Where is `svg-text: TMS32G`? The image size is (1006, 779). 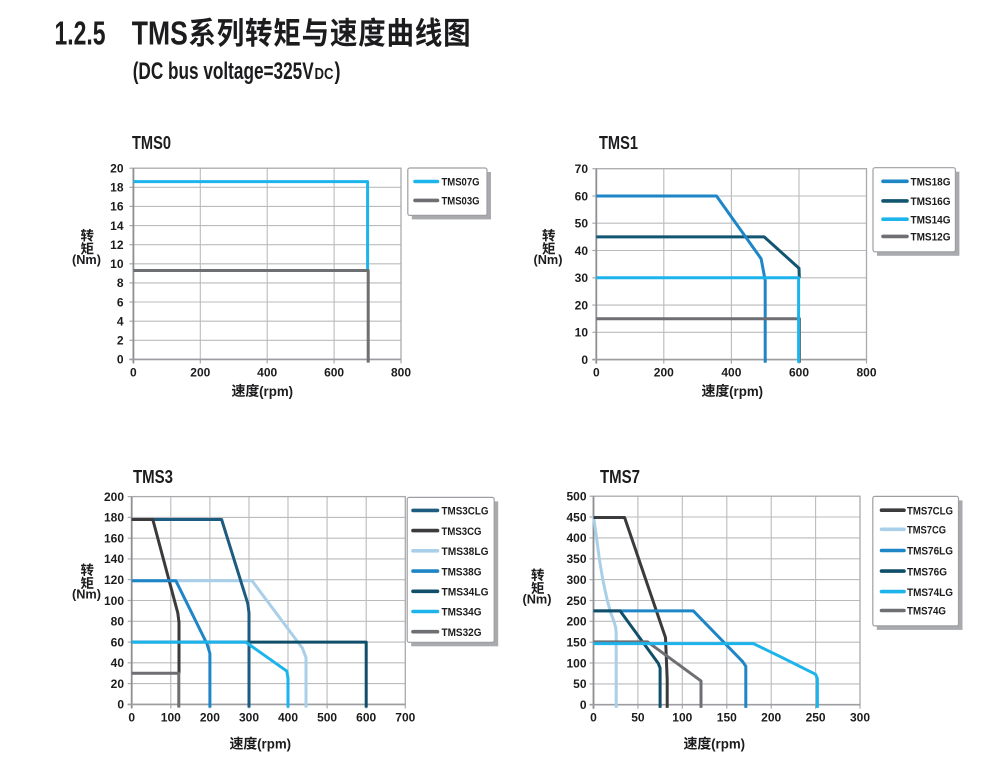
svg-text: TMS32G is located at coordinates (462, 633).